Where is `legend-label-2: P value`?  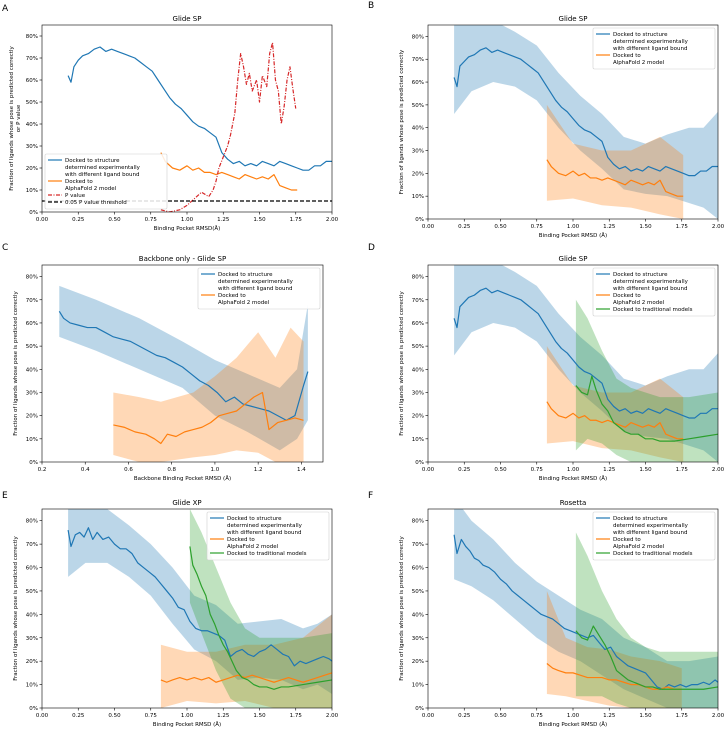 legend-label-2: P value is located at coordinates (75, 196).